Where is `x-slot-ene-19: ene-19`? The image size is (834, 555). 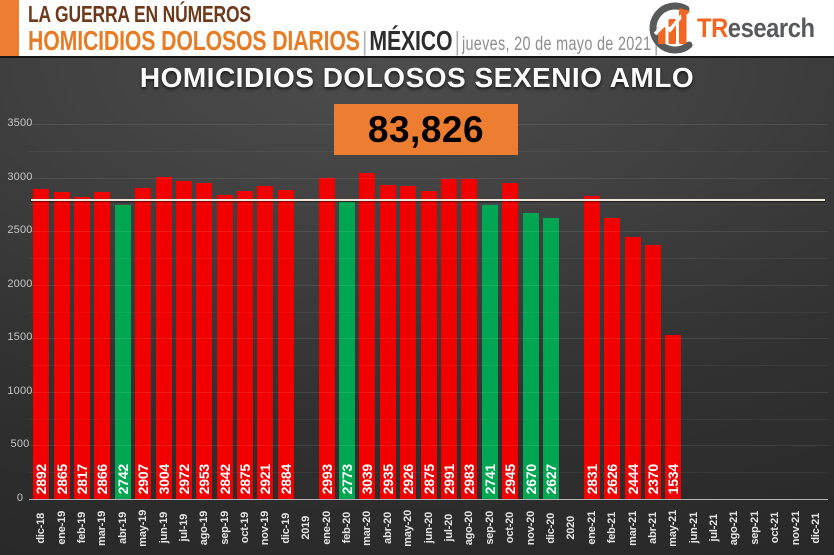 x-slot-ene-19: ene-19 is located at coordinates (61, 528).